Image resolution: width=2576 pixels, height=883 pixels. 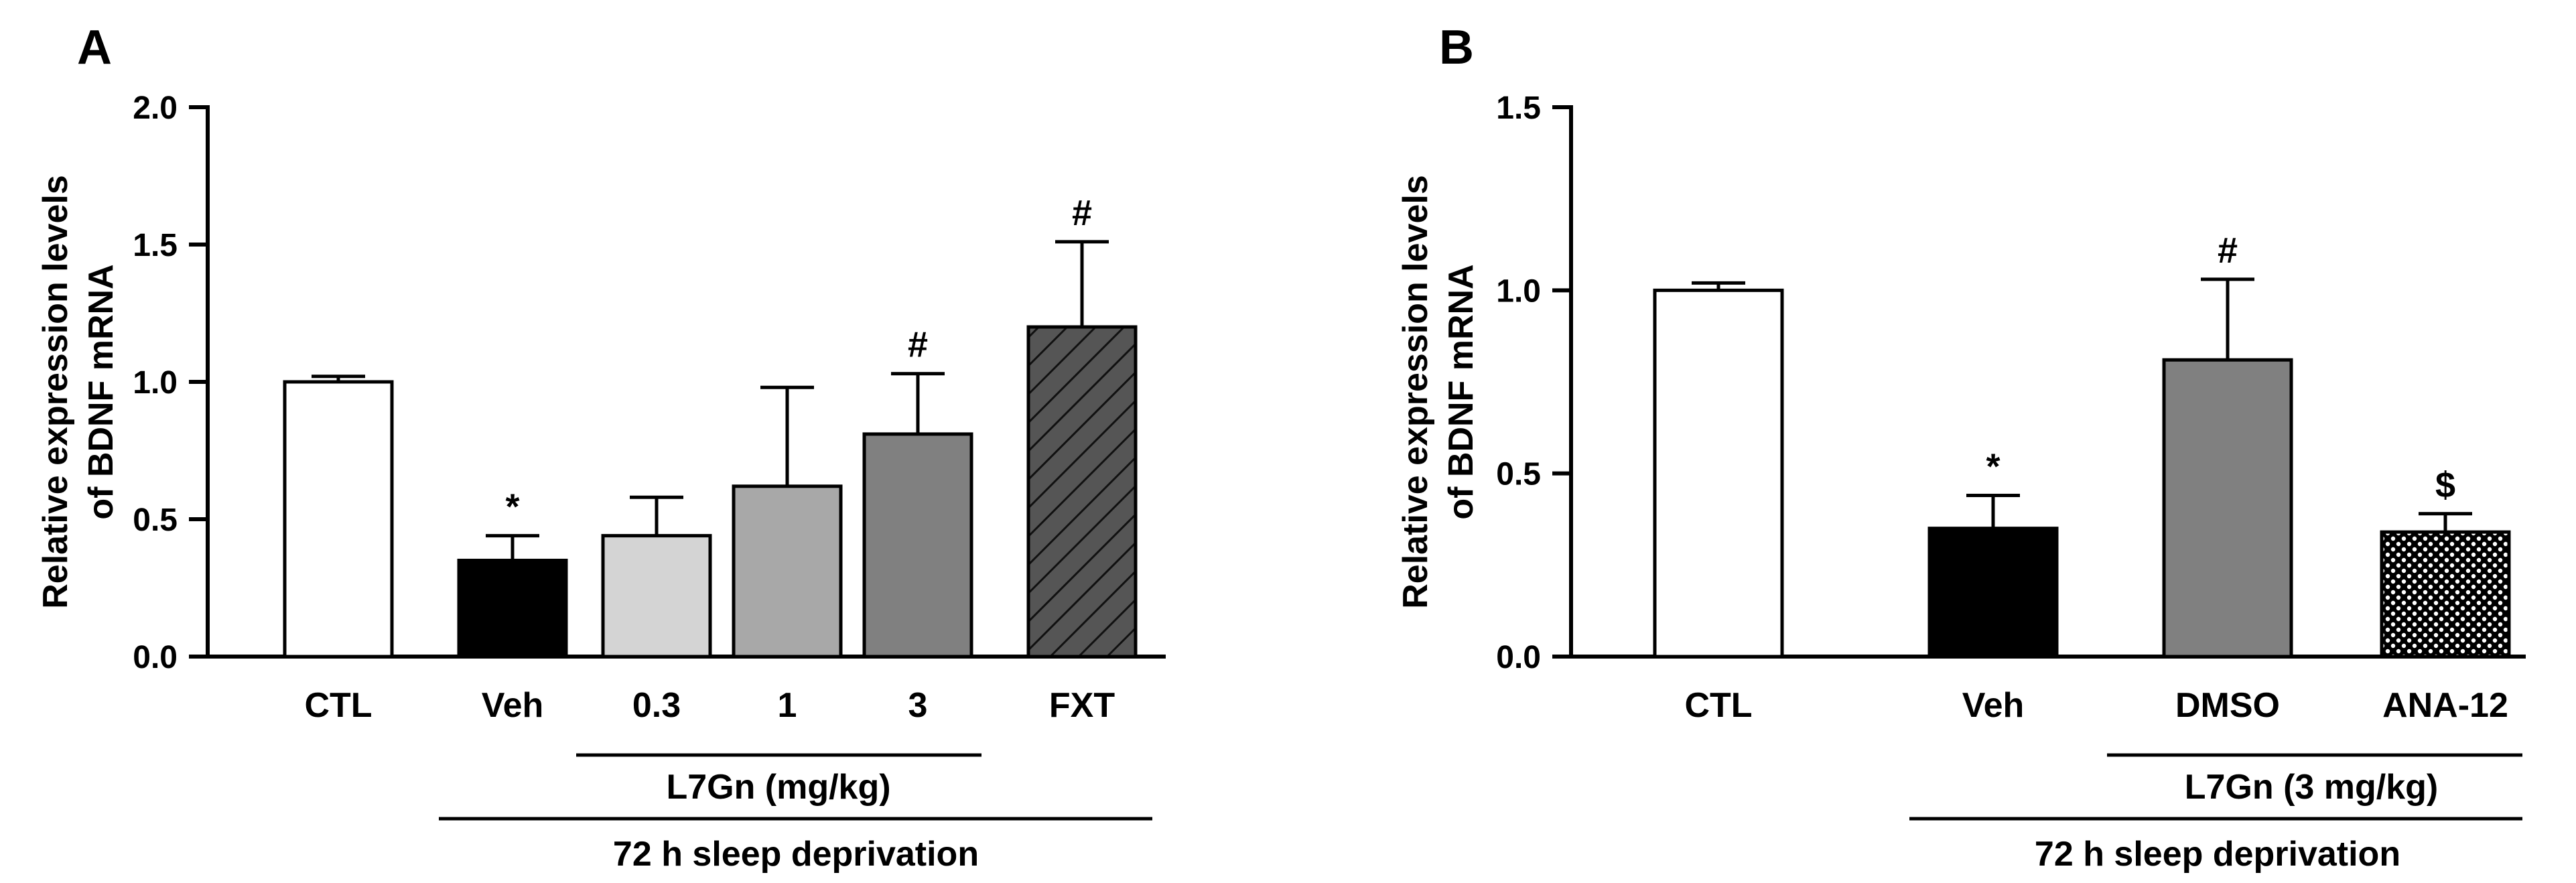 What do you see at coordinates (1994, 705) in the screenshot?
I see `panel-b-category-label: Veh` at bounding box center [1994, 705].